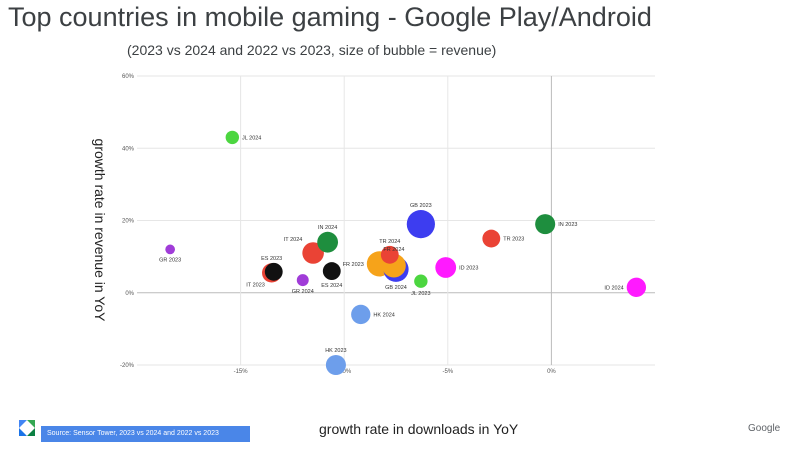  Describe the element at coordinates (271, 259) in the screenshot. I see `bubble-label: ES 2023` at that location.